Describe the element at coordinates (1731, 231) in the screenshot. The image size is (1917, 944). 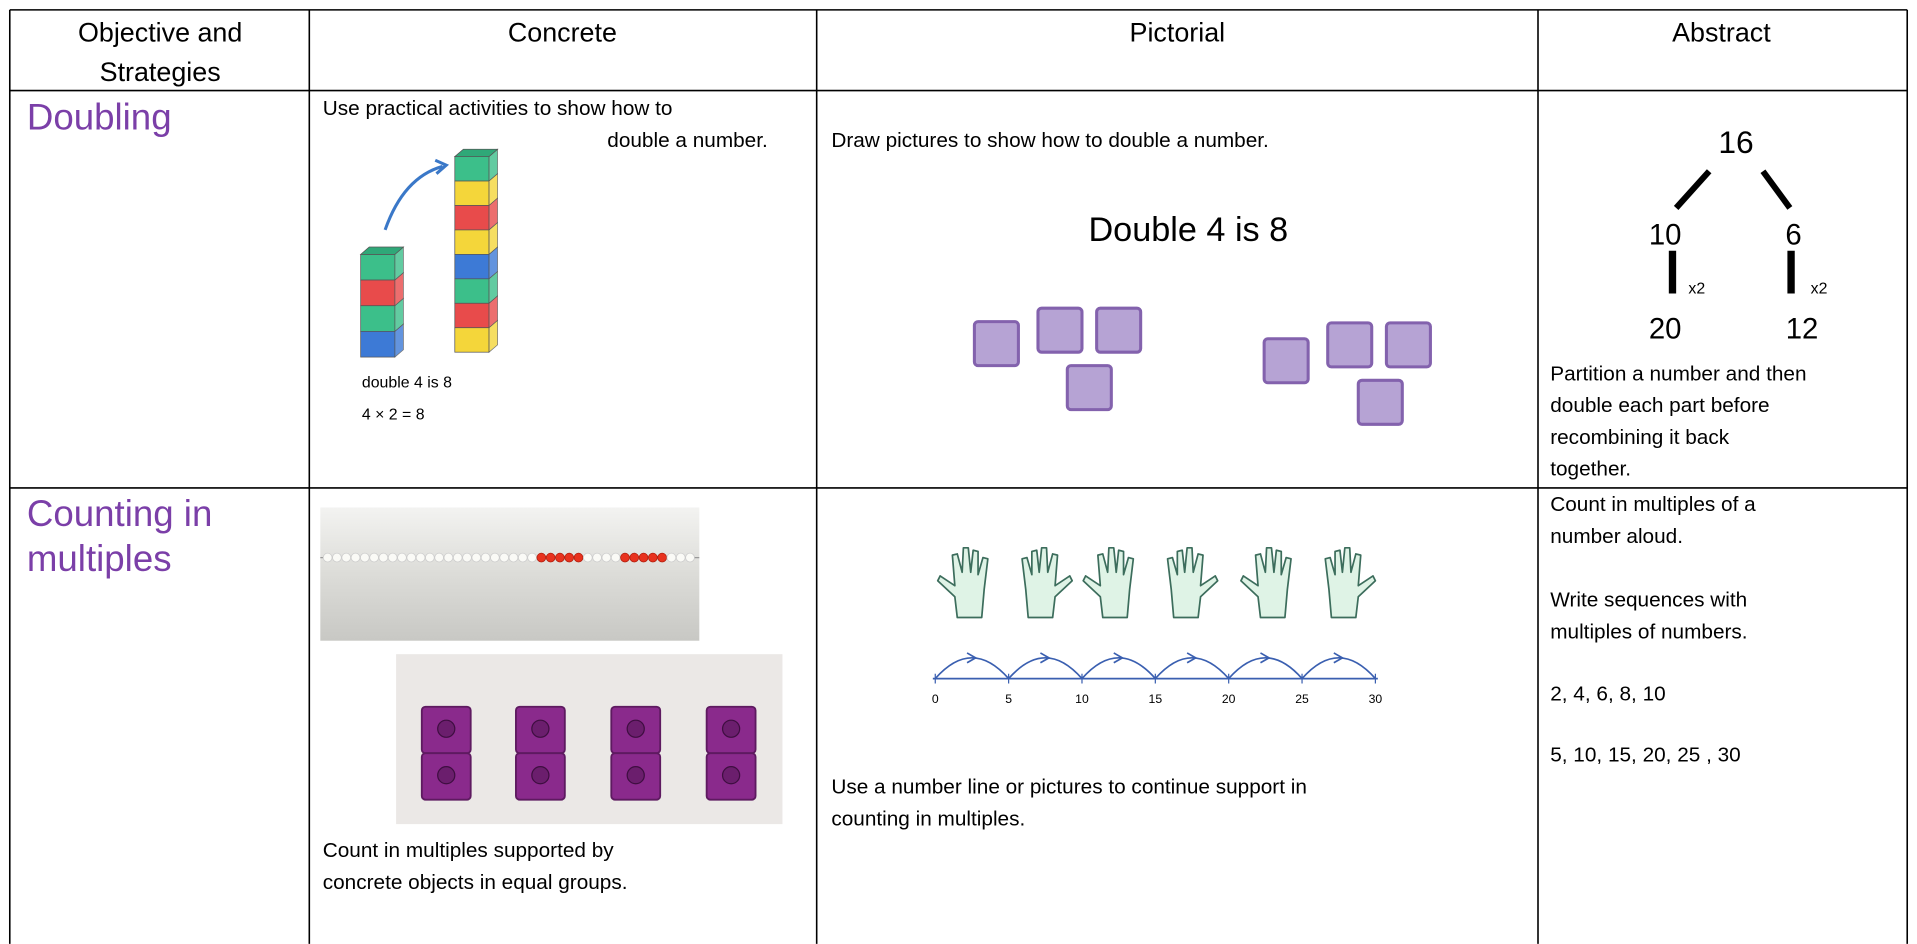
I see `tree-branches` at that location.